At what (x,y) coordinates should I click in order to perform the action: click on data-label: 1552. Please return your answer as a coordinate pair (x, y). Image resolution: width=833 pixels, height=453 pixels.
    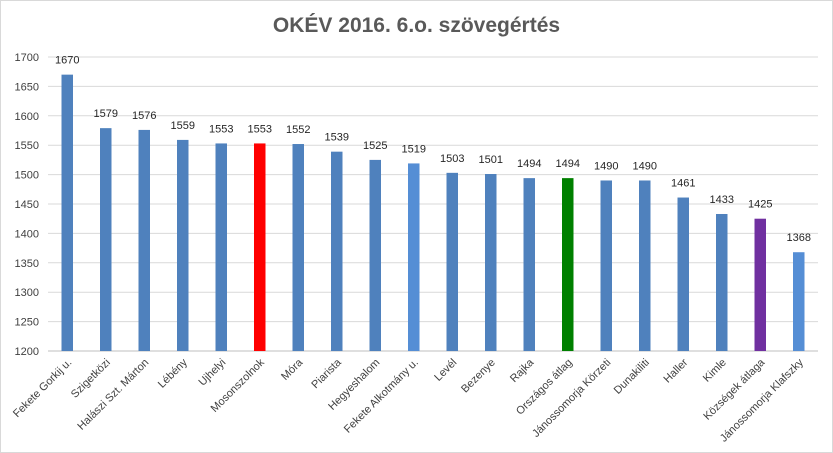
    Looking at the image, I should click on (298, 130).